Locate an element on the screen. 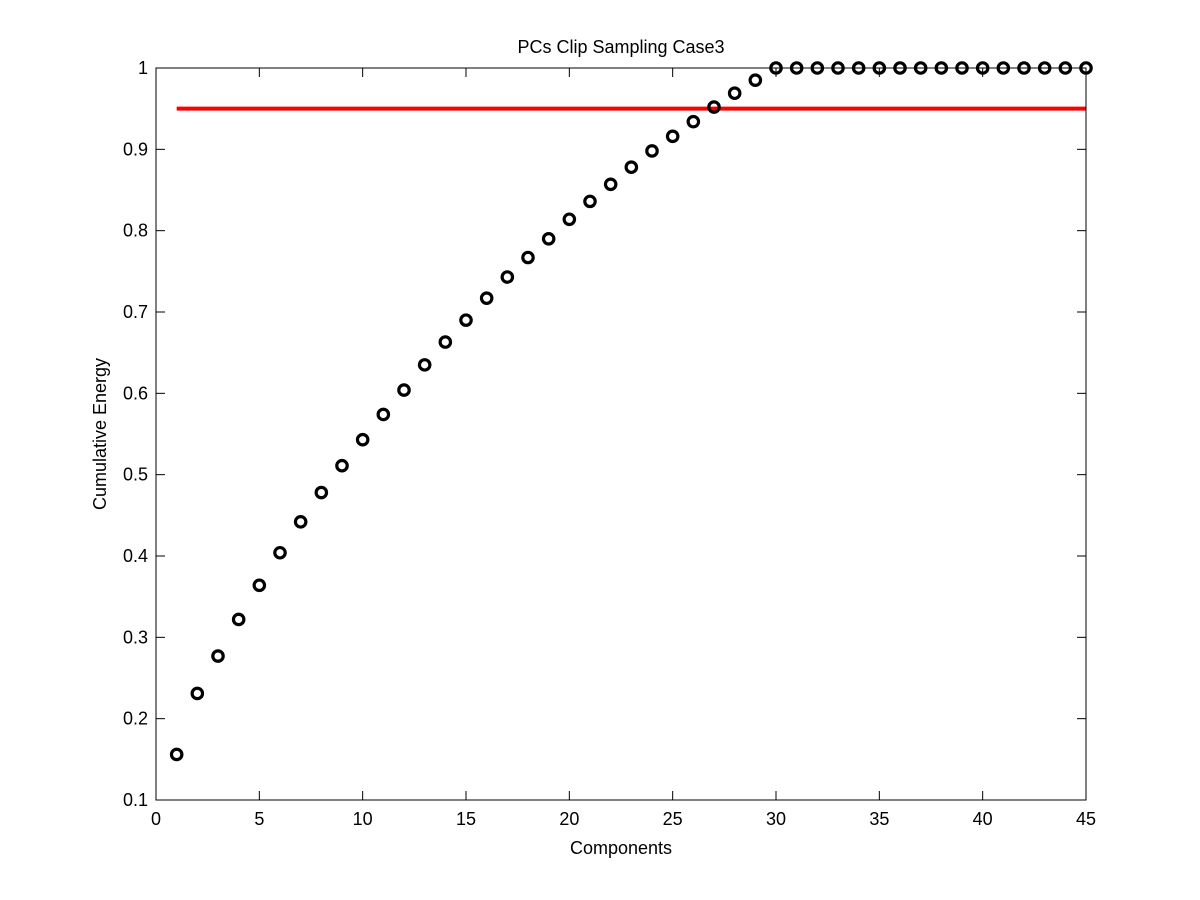 This screenshot has width=1200, height=900. y-tick-label: 0.1 is located at coordinates (135, 800).